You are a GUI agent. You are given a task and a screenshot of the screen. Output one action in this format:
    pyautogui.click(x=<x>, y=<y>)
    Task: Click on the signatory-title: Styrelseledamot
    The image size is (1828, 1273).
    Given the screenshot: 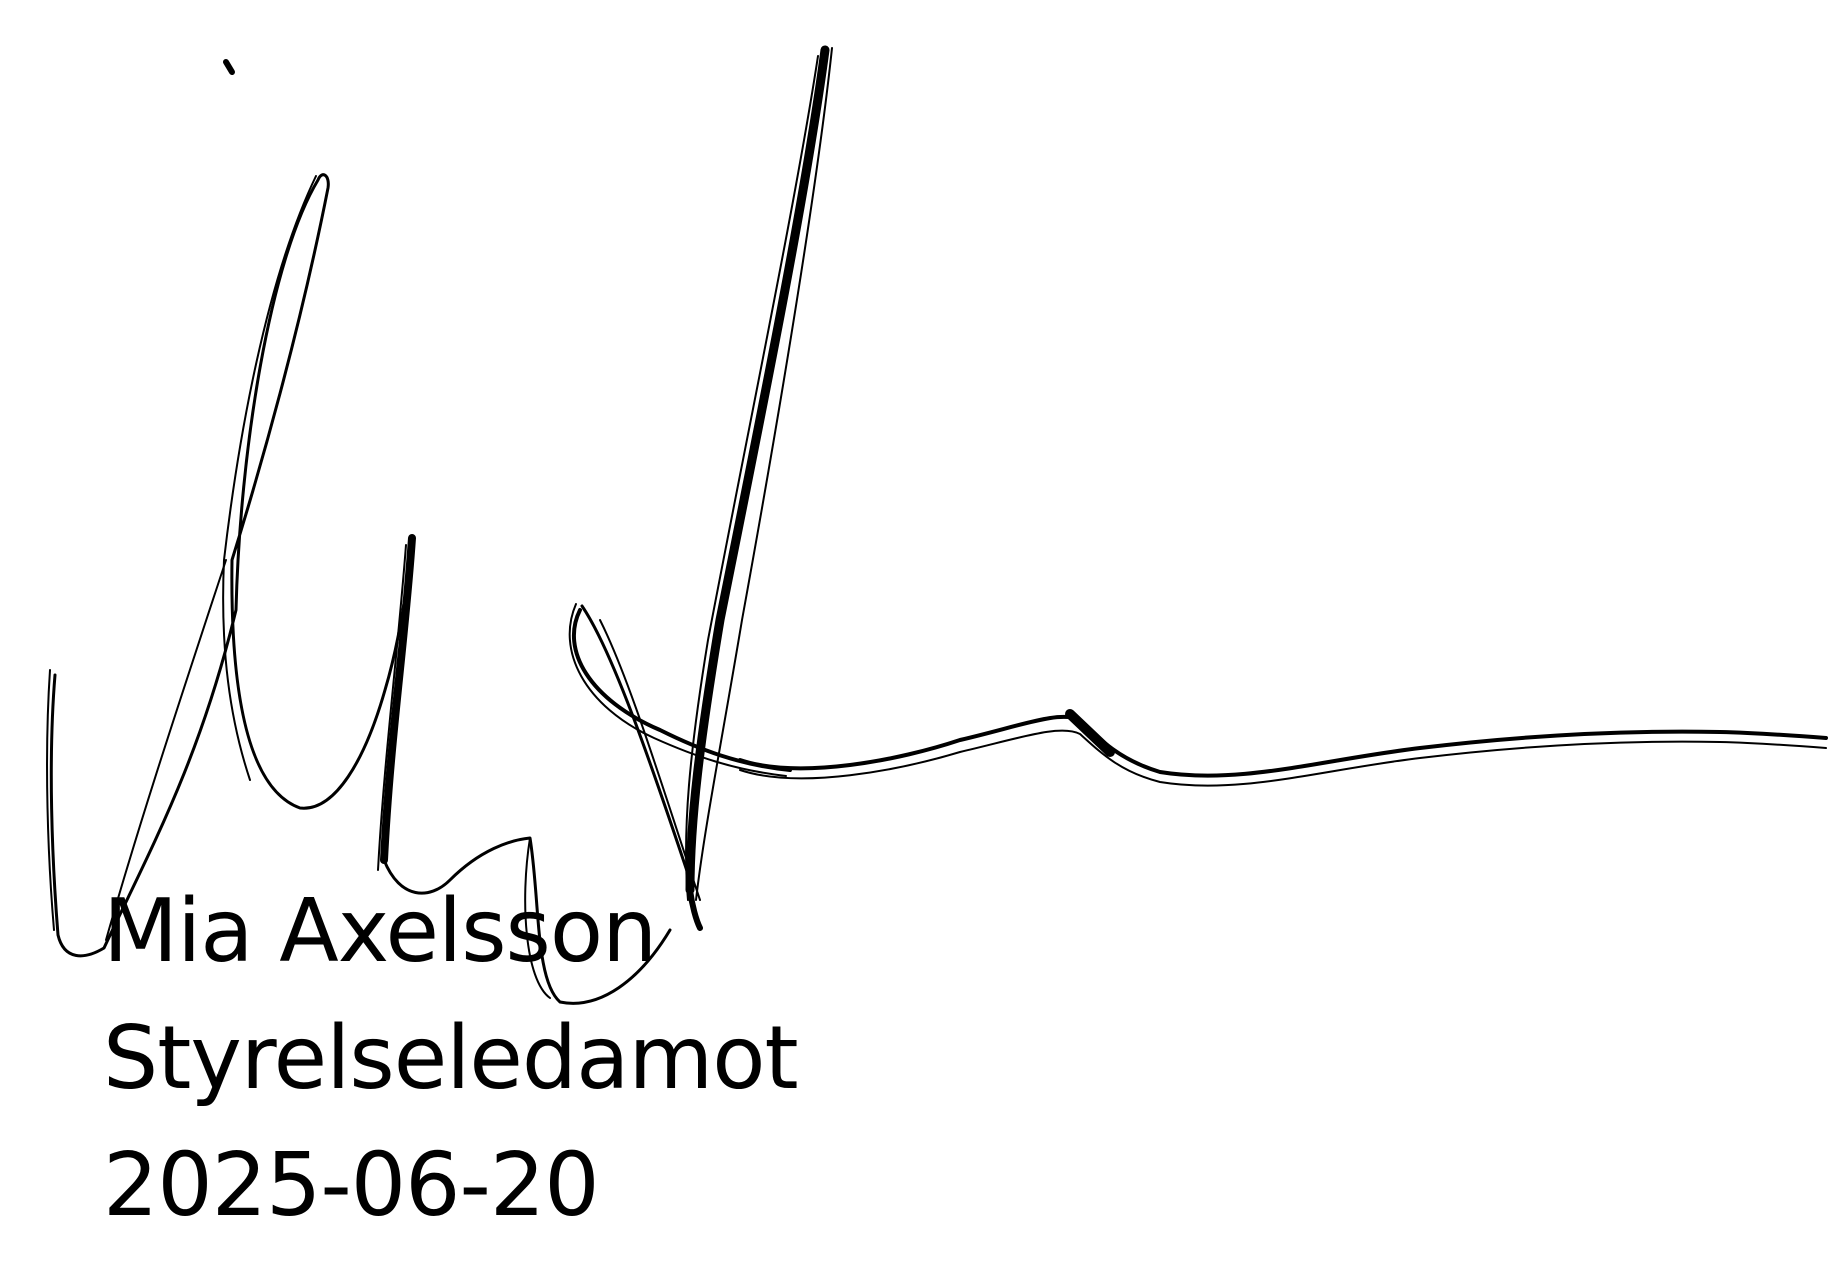 What is the action you would take?
    pyautogui.click(x=451, y=1058)
    